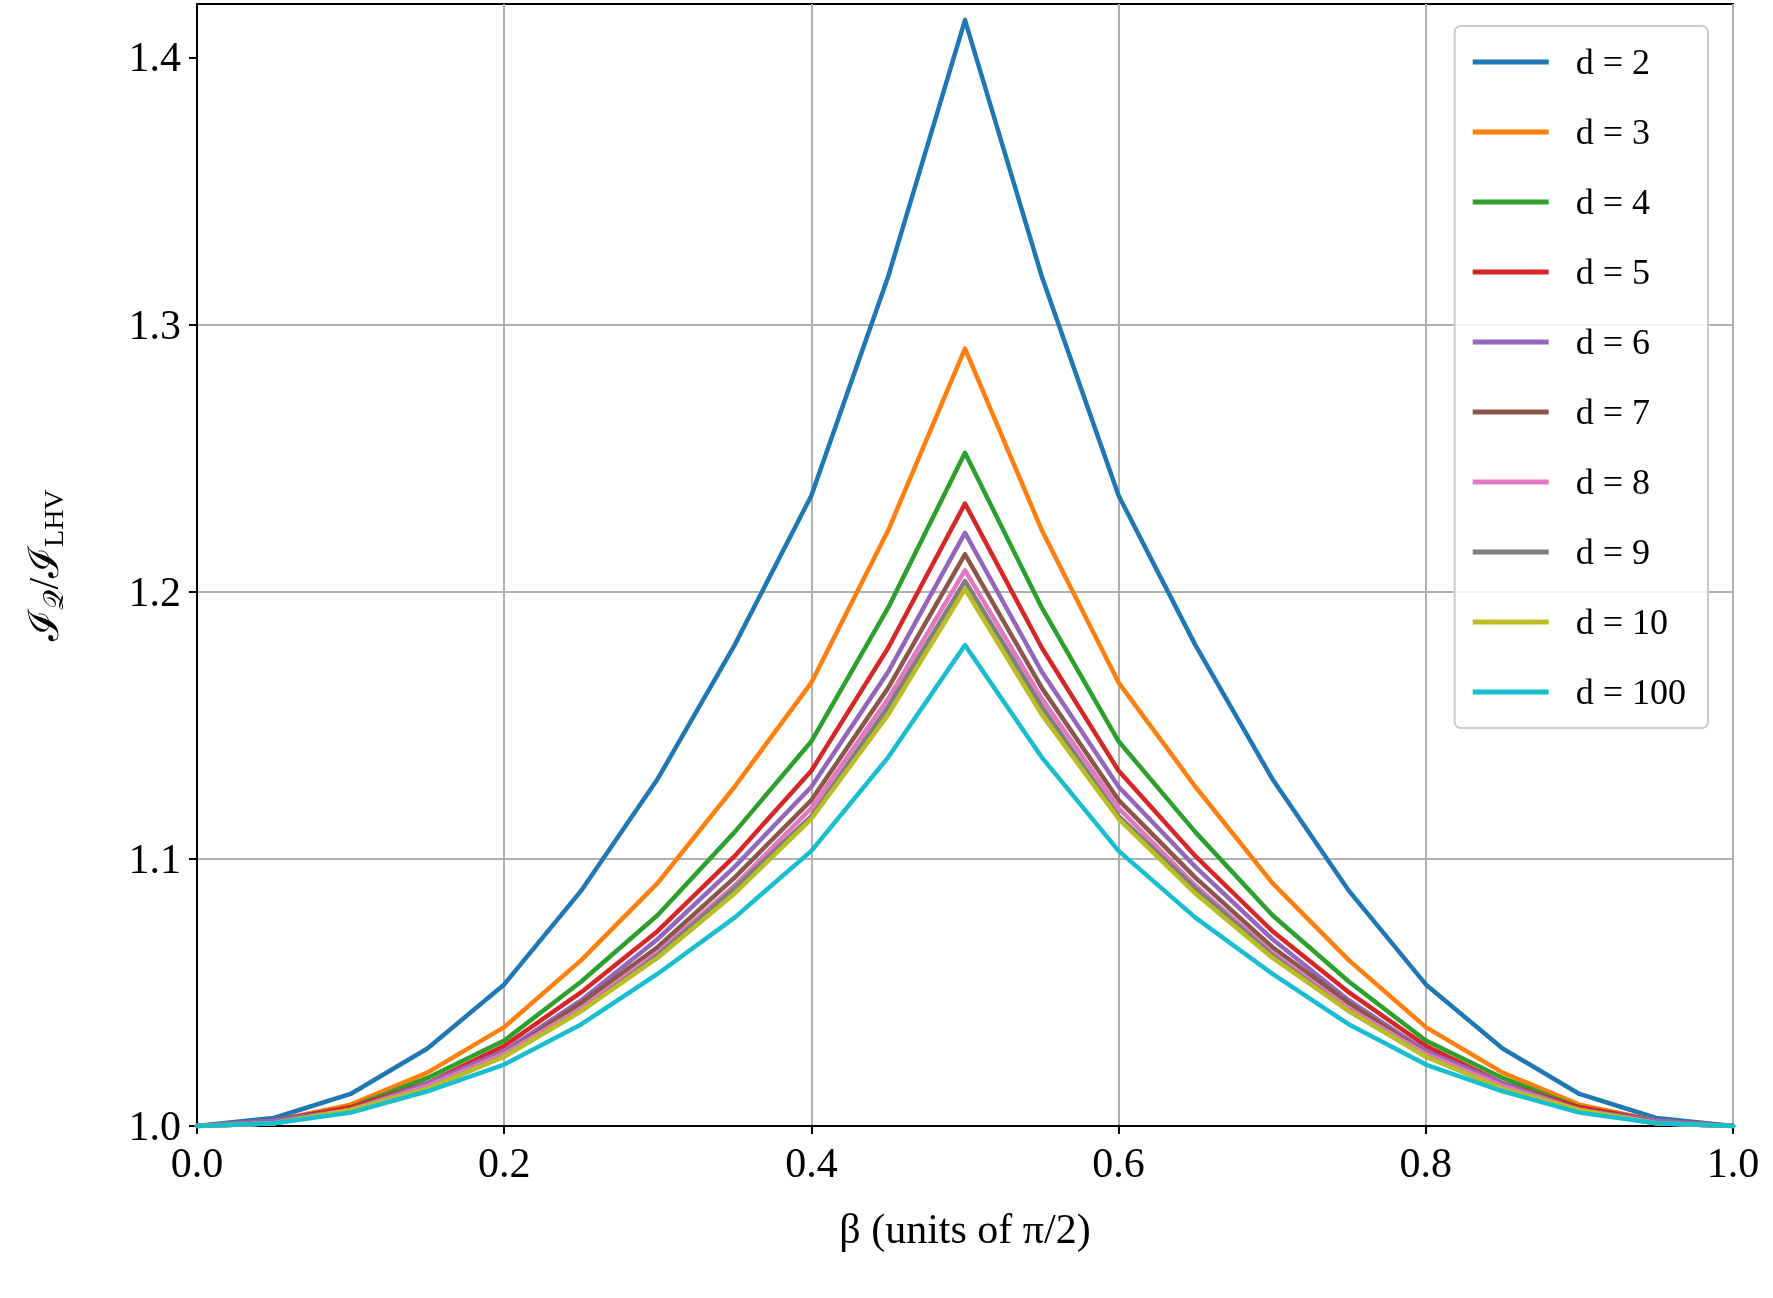 The image size is (1773, 1298). I want to click on y-tick-label: 1.2, so click(154, 591).